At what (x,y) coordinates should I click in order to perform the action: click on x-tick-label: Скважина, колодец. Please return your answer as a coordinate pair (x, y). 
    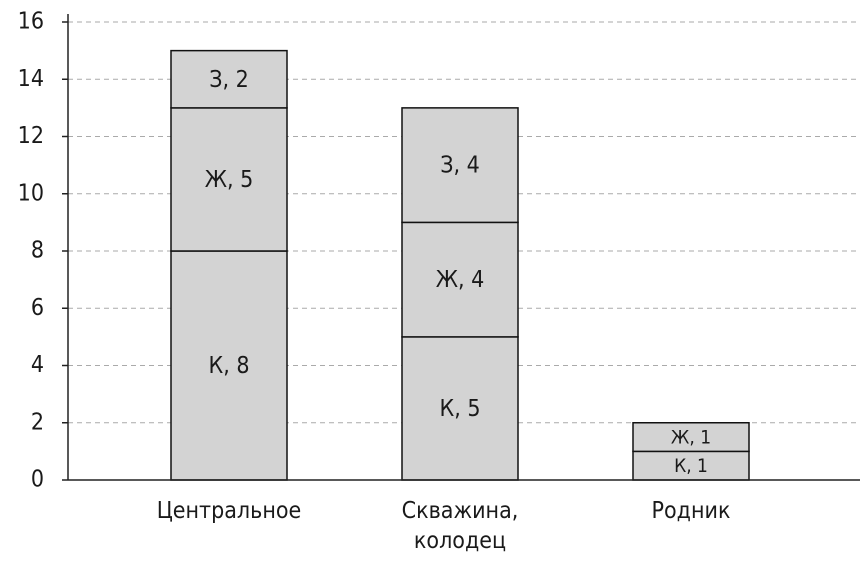
    Looking at the image, I should click on (460, 526).